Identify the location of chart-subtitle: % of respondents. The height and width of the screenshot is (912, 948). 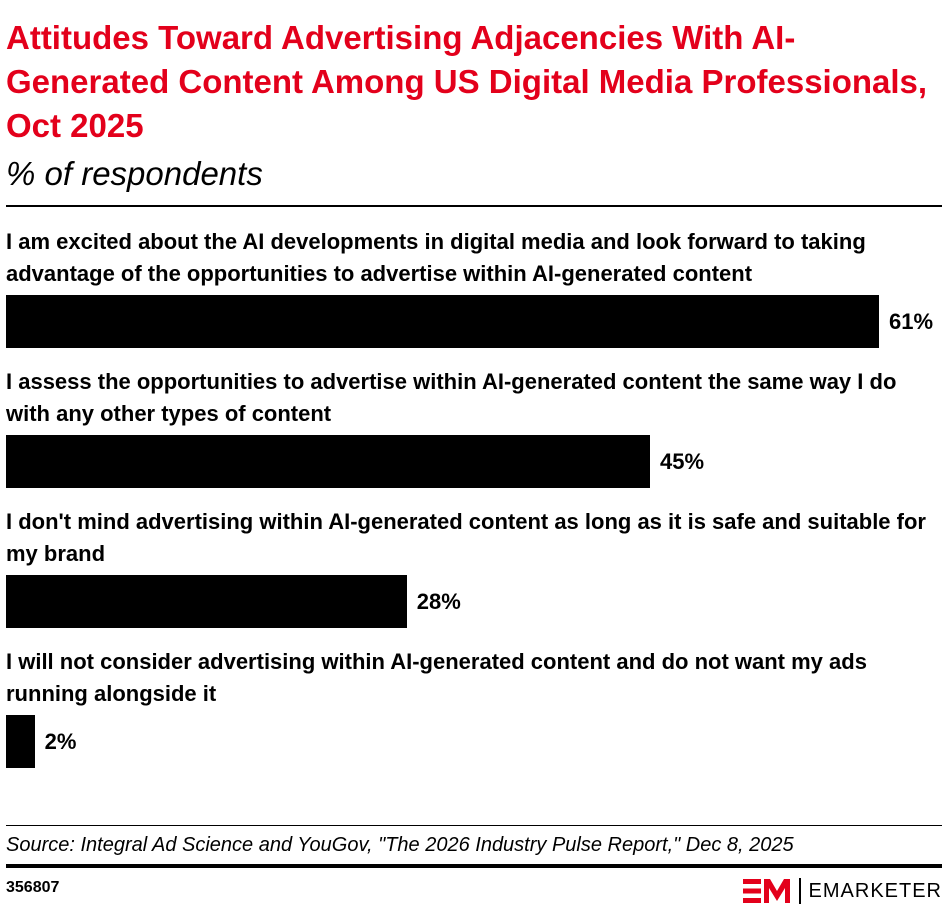
(134, 173).